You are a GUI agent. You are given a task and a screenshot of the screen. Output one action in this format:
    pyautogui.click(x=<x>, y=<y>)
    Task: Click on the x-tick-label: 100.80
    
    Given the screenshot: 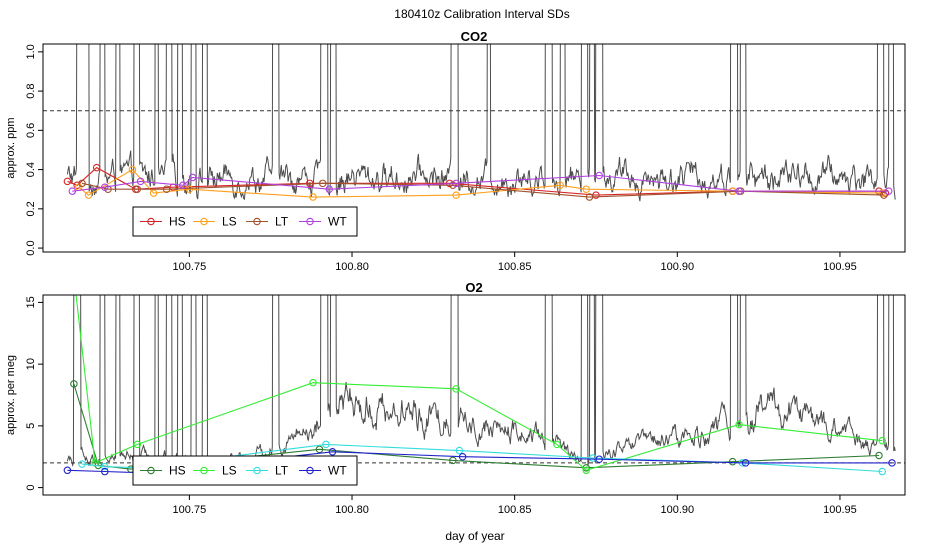 What is the action you would take?
    pyautogui.click(x=352, y=510)
    